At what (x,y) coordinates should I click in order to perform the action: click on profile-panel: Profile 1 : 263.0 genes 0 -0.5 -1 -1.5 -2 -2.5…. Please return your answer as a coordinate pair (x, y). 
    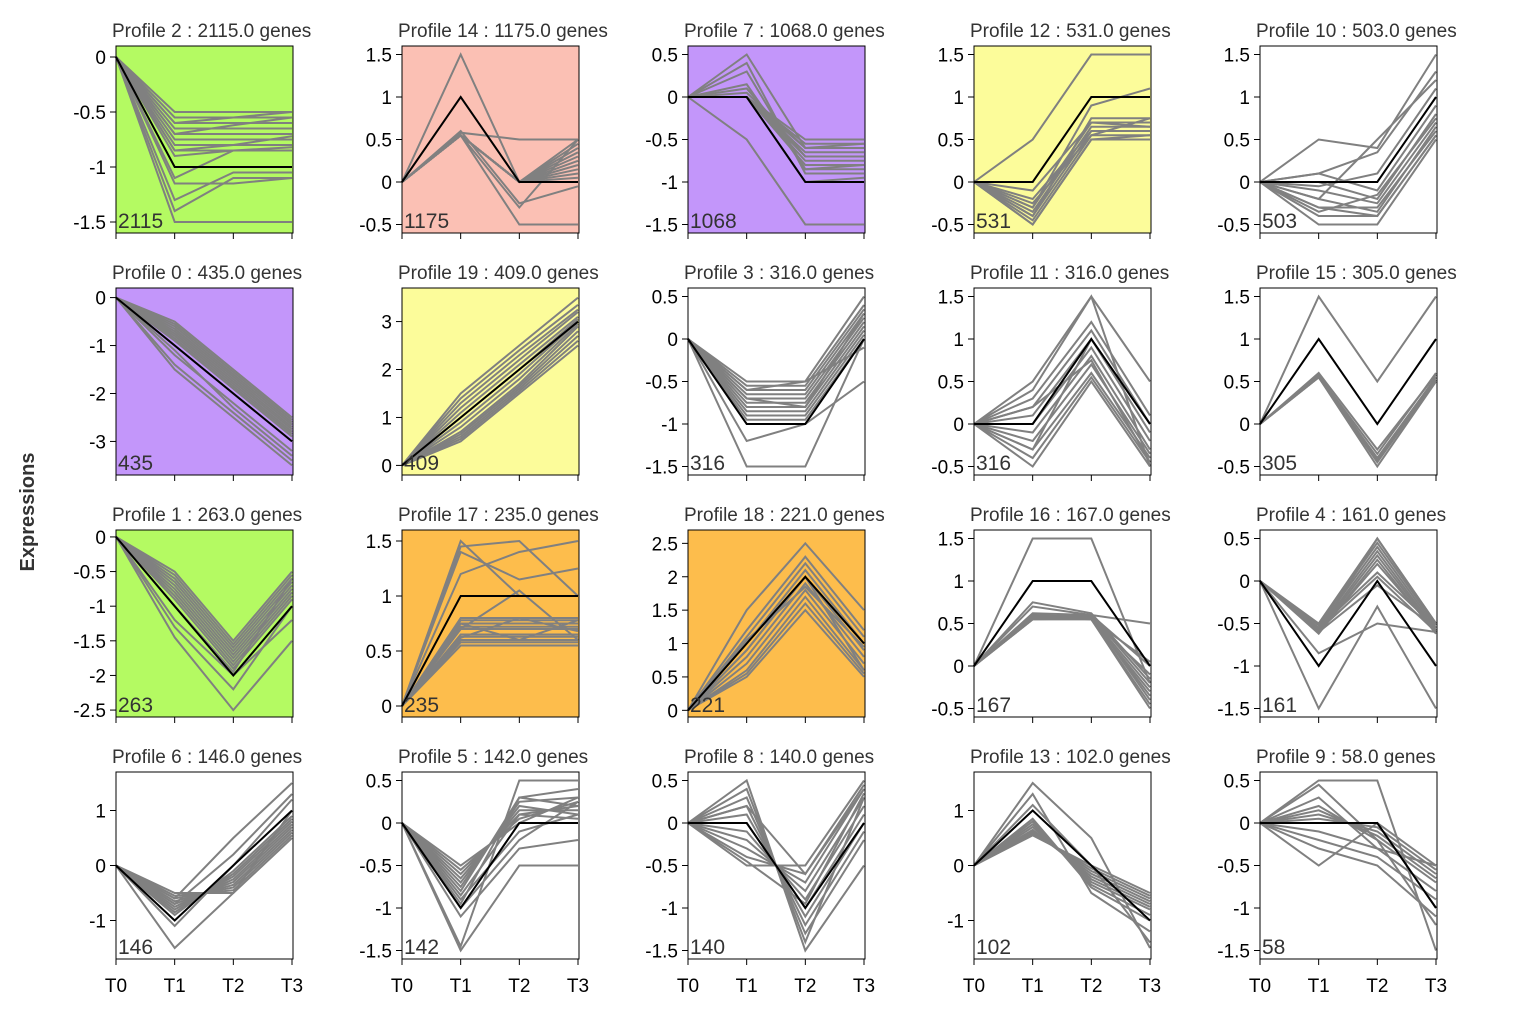
    Looking at the image, I should click on (187, 614).